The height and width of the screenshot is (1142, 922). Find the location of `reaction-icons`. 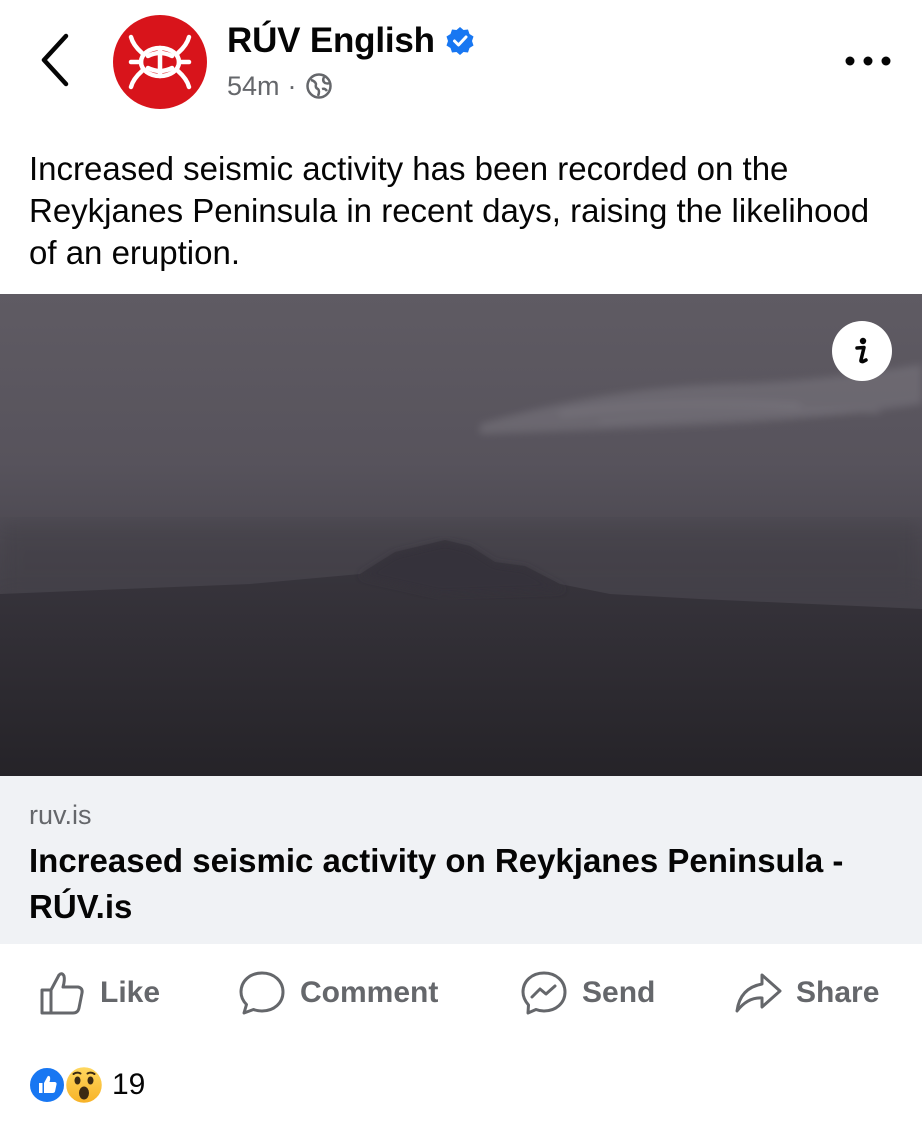

reaction-icons is located at coordinates (67, 1085).